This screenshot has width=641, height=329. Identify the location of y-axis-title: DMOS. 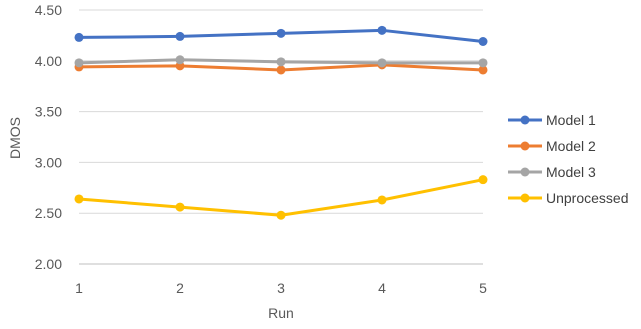
(15, 138).